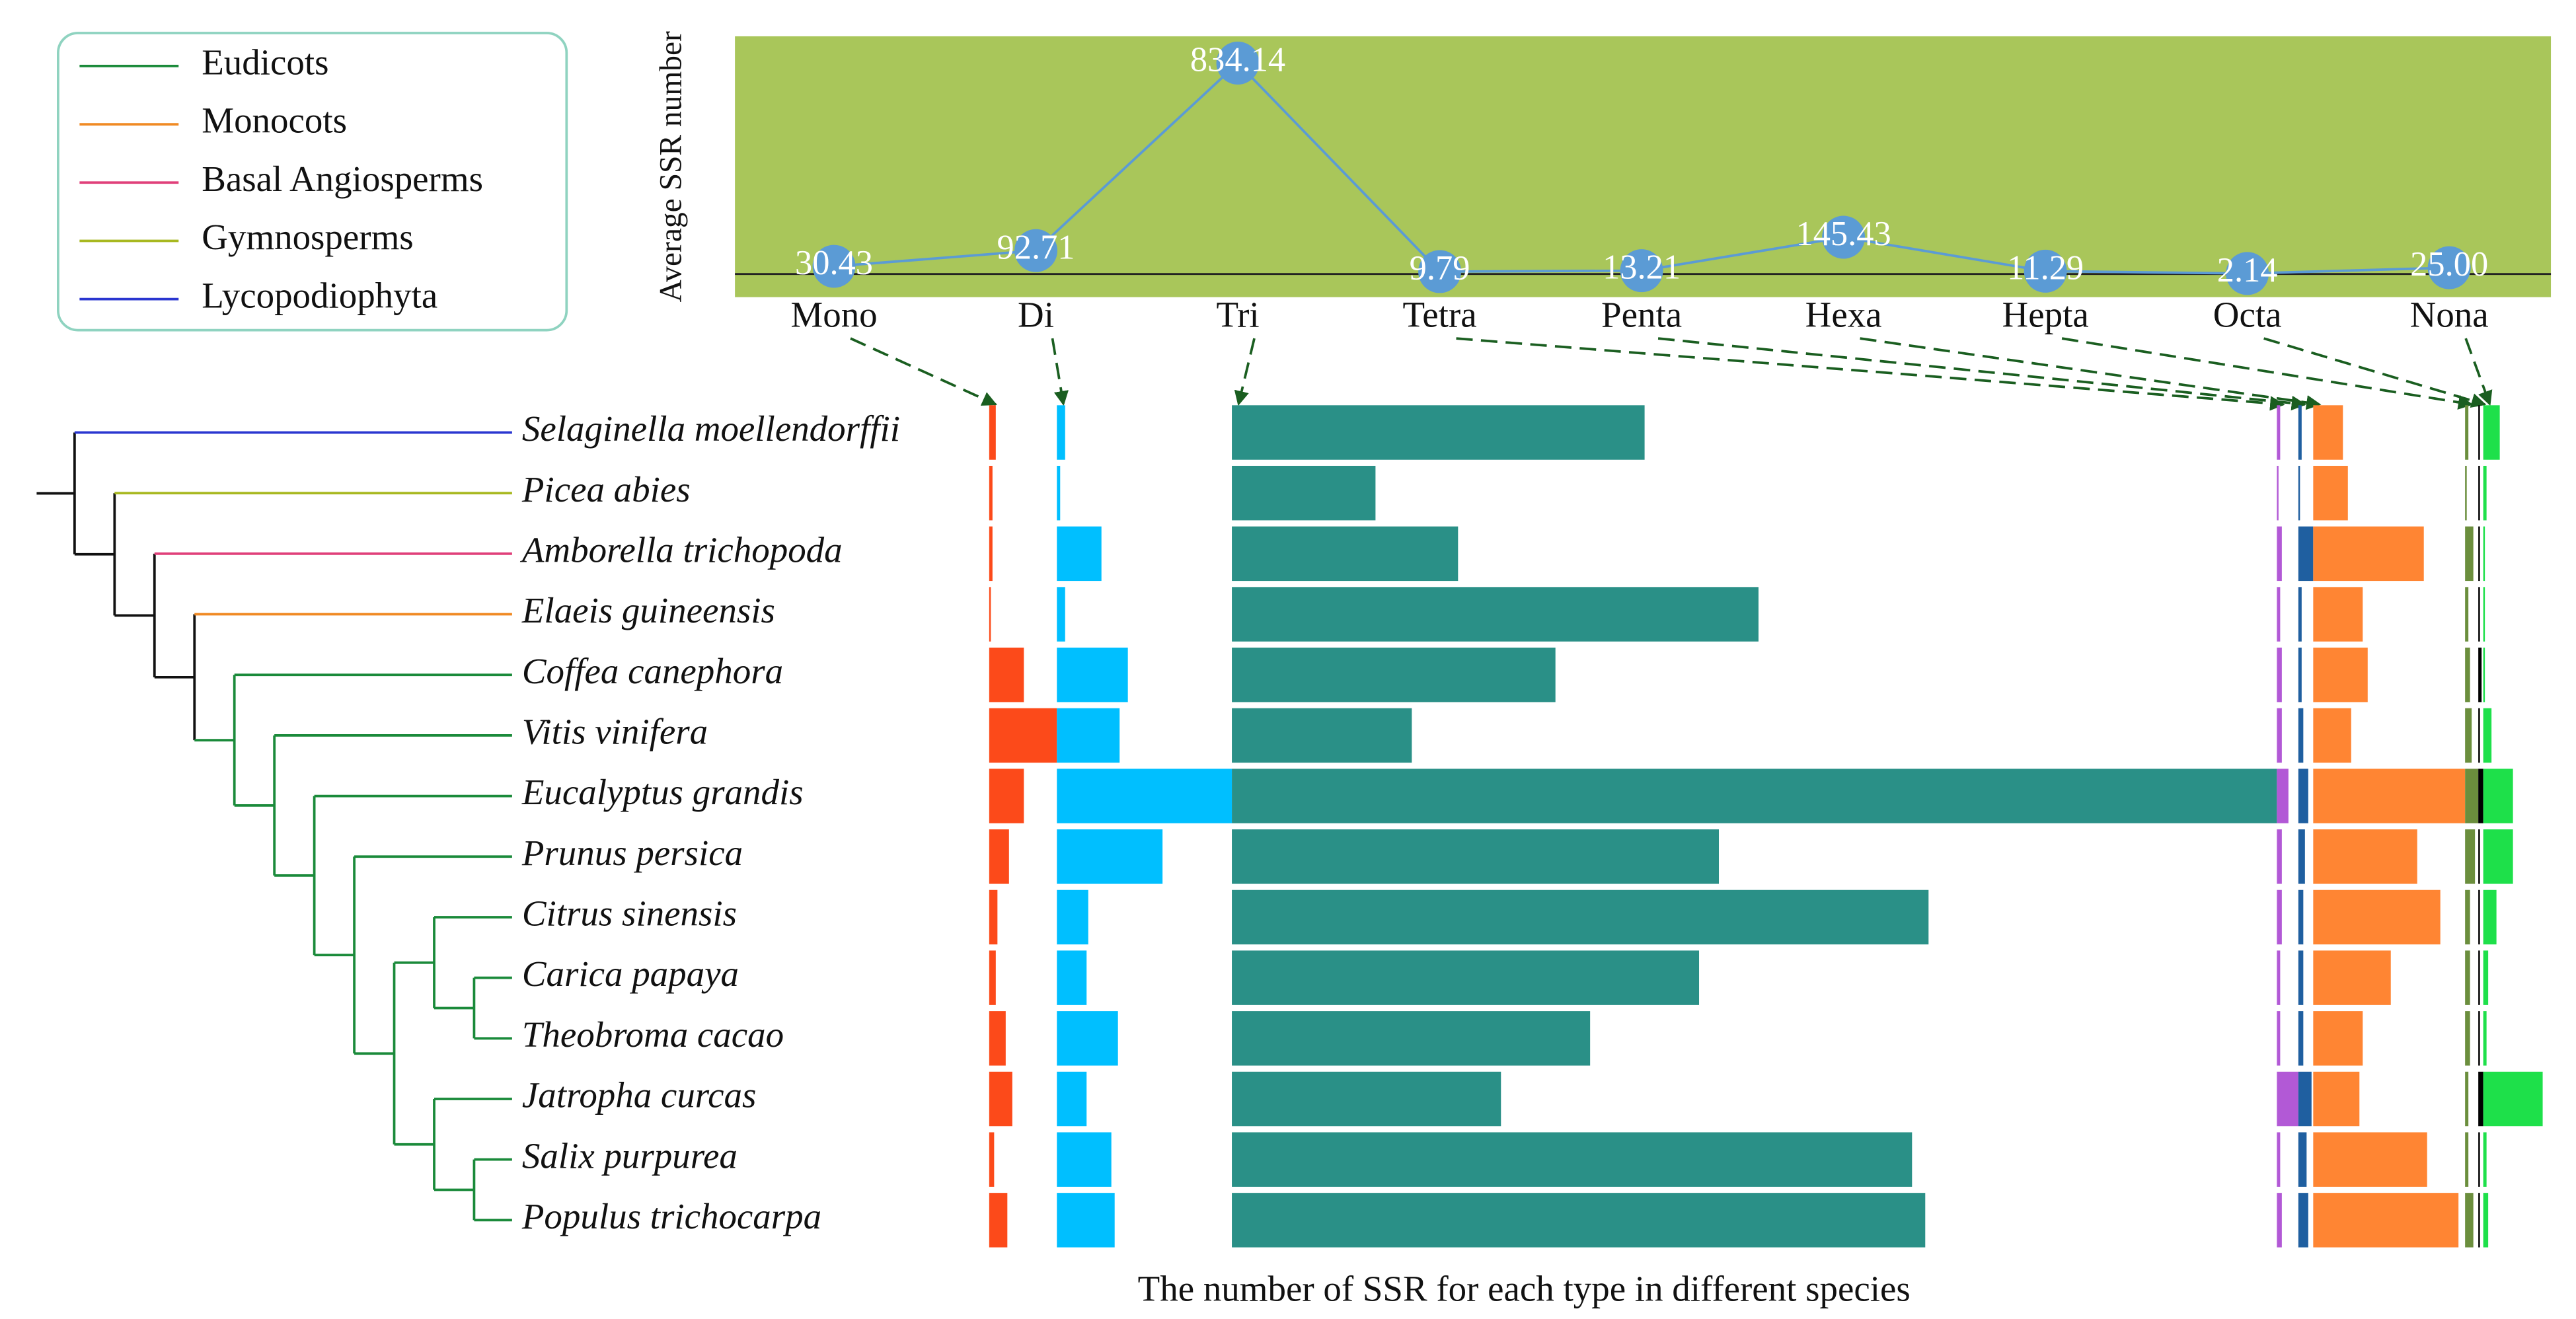 This screenshot has height=1319, width=2576. I want to click on y-axis-title: Average SSR number, so click(672, 167).